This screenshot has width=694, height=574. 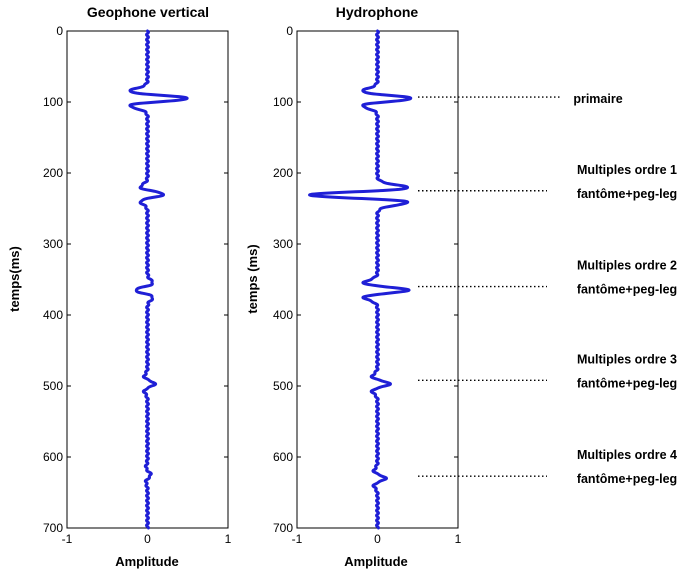 I want to click on annotation-label: Multiples ordre 2, so click(x=627, y=266).